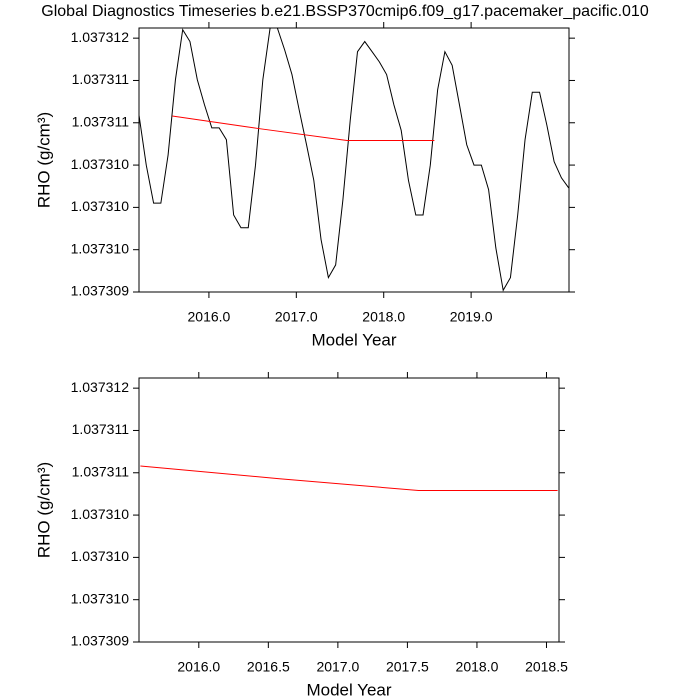 This screenshot has width=700, height=700. Describe the element at coordinates (471, 317) in the screenshot. I see `x-tick-label: 2019.0` at that location.